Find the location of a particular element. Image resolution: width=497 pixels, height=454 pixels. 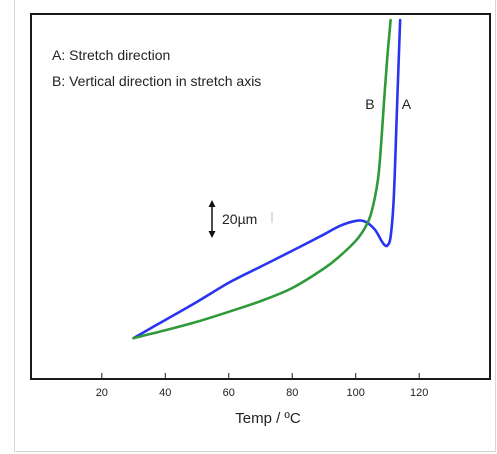

x-axis-ticks: 20 40 60 80 100 120 is located at coordinates (262, 386).